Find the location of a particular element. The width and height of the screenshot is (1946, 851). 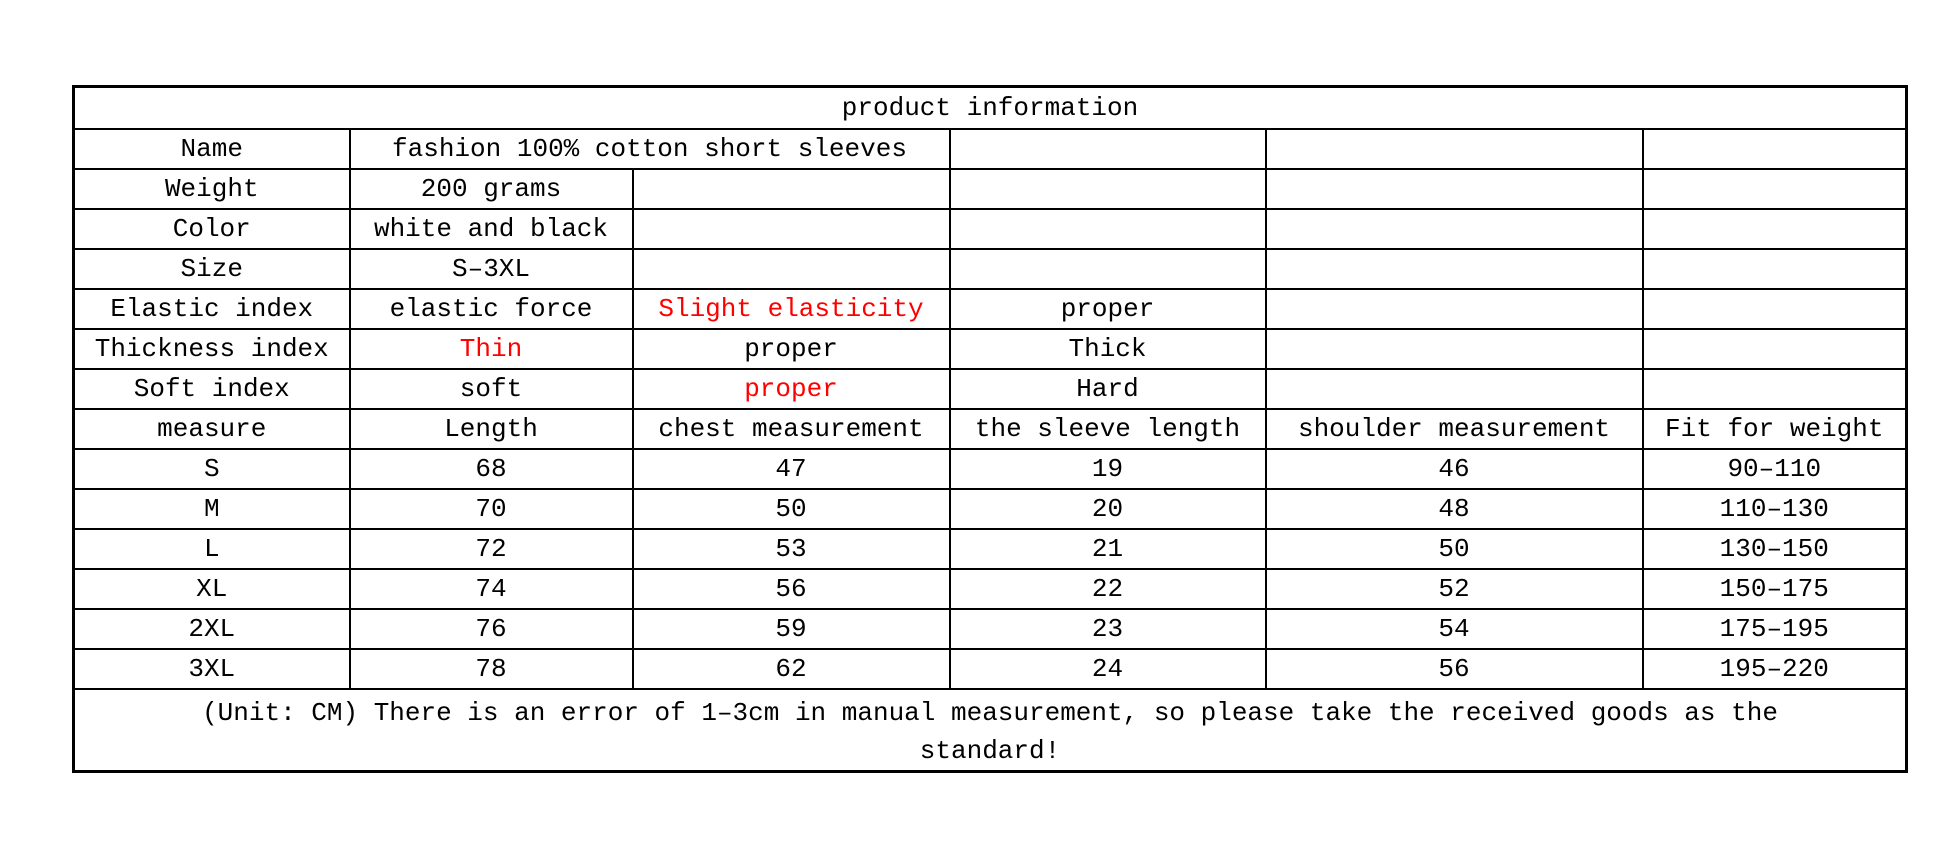

size-row-xl: XL 74 56 22 52 150–175 is located at coordinates (990, 588).